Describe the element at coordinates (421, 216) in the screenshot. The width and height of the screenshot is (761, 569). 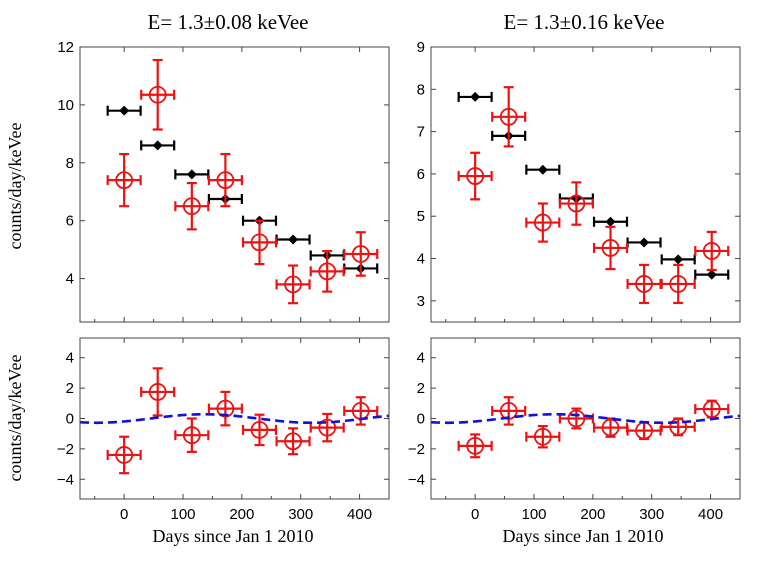
I see `y-tick-label: 5` at that location.